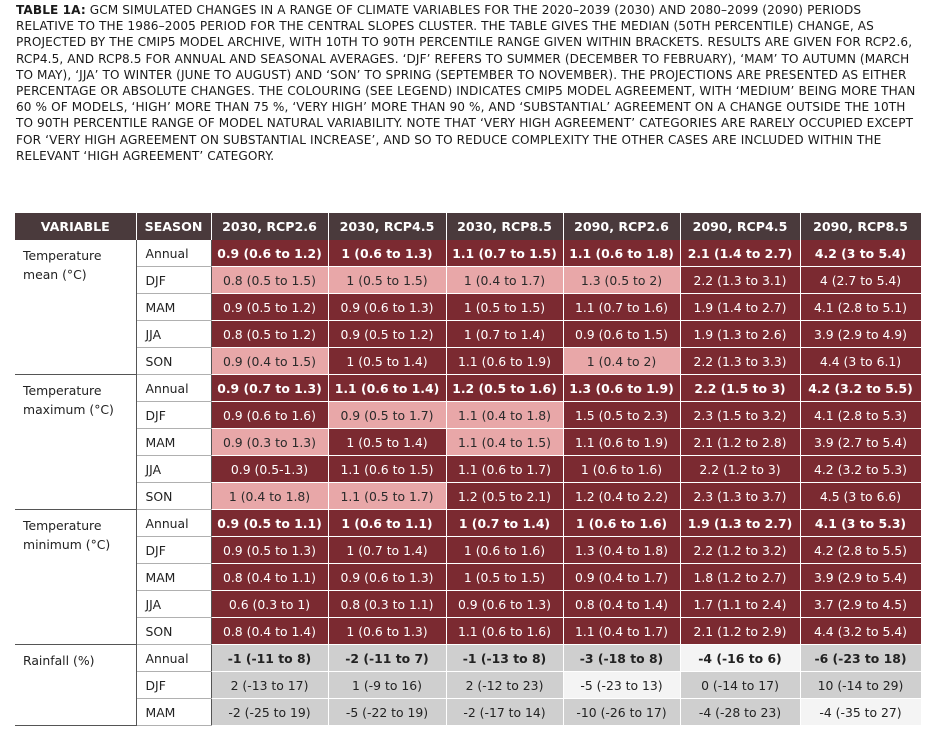  I want to click on value-cell: 1.1 (0.7 to 1.6), so click(622, 307).